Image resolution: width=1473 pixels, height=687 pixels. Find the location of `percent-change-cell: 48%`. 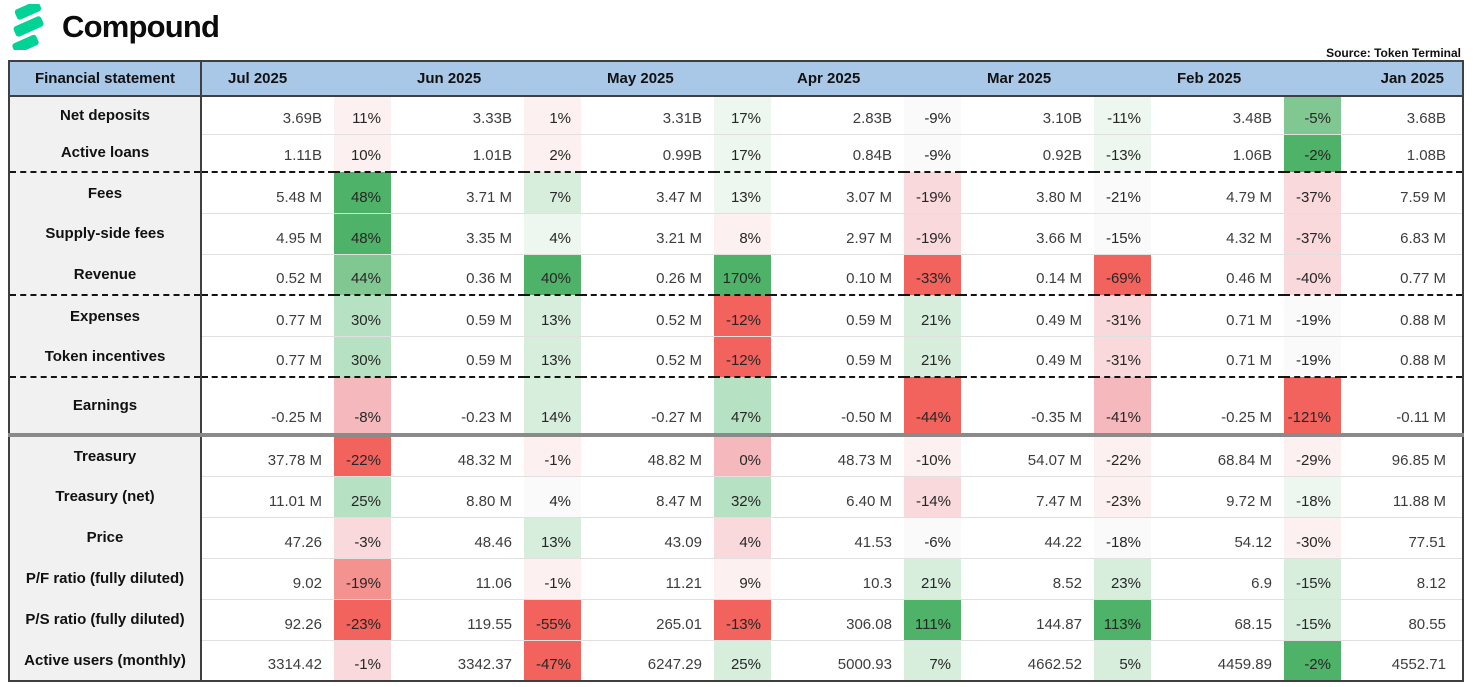

percent-change-cell: 48% is located at coordinates (362, 234).